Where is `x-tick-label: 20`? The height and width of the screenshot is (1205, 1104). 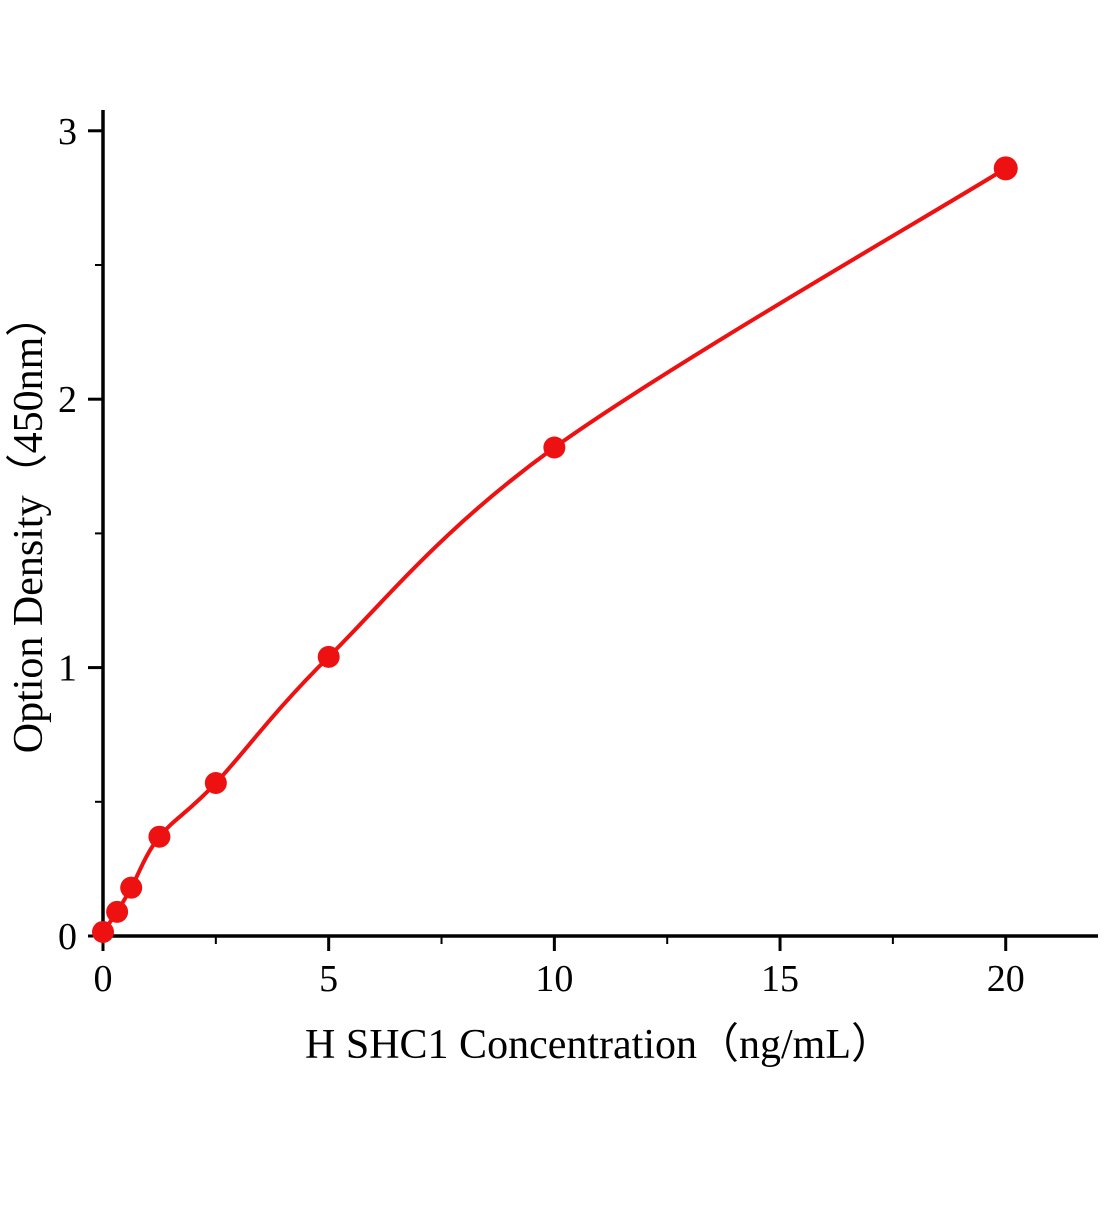 x-tick-label: 20 is located at coordinates (1006, 979).